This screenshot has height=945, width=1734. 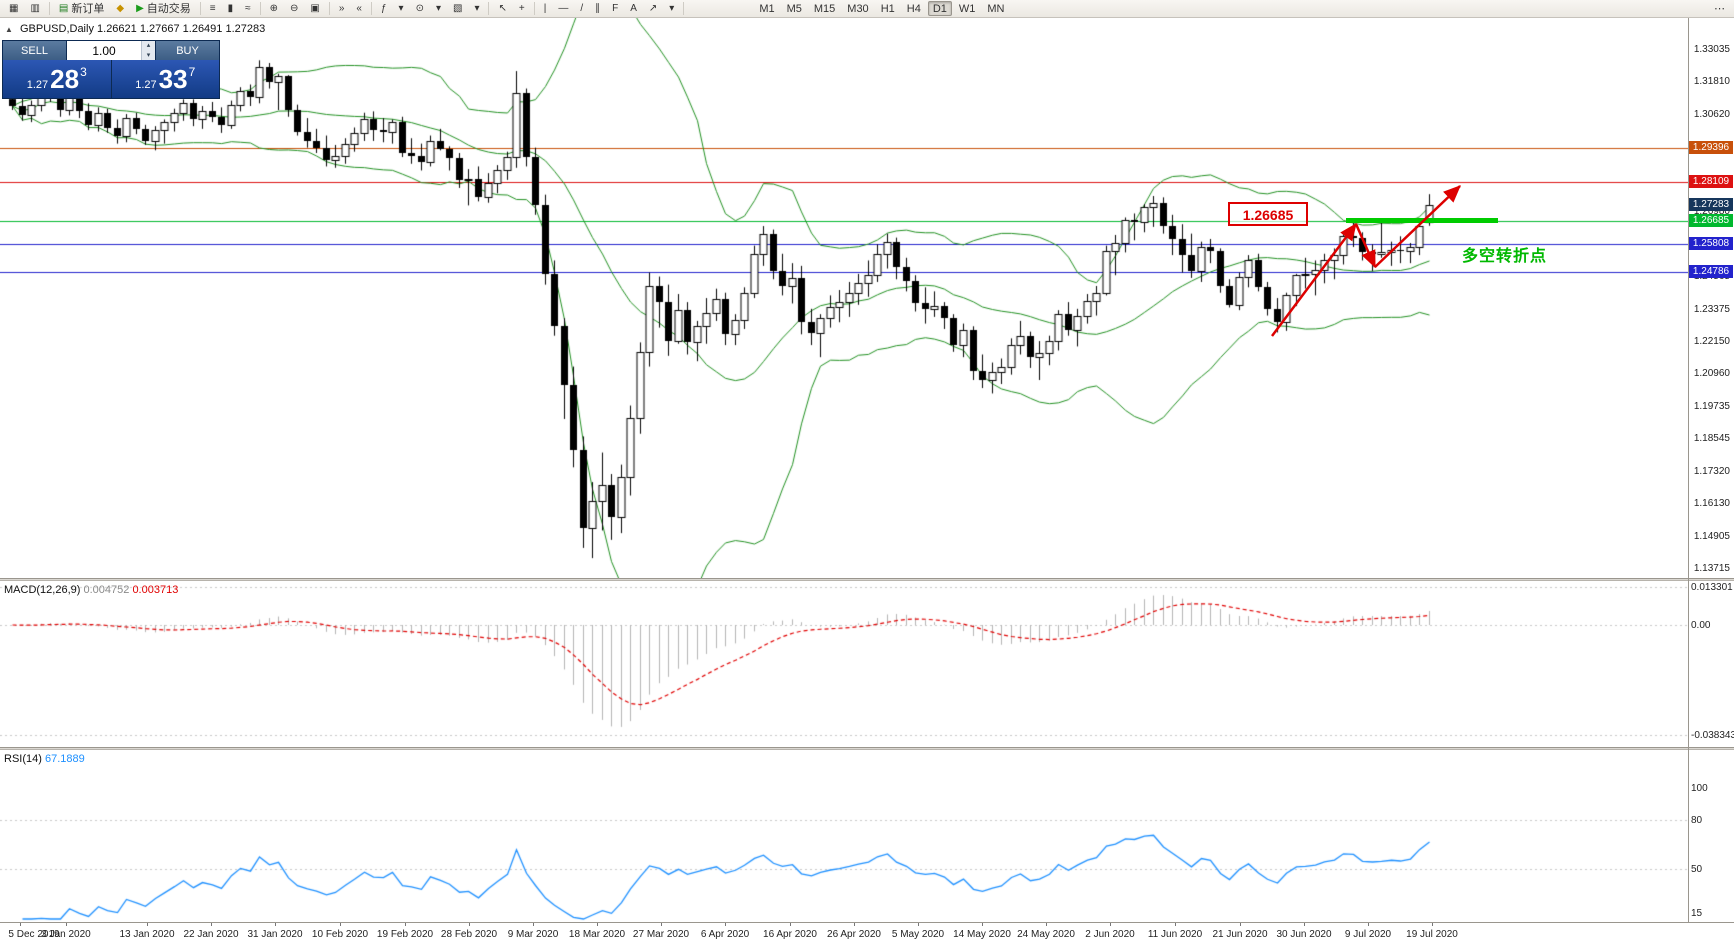 What do you see at coordinates (1701, 625) in the screenshot?
I see `macd-axis-label: 0.00` at bounding box center [1701, 625].